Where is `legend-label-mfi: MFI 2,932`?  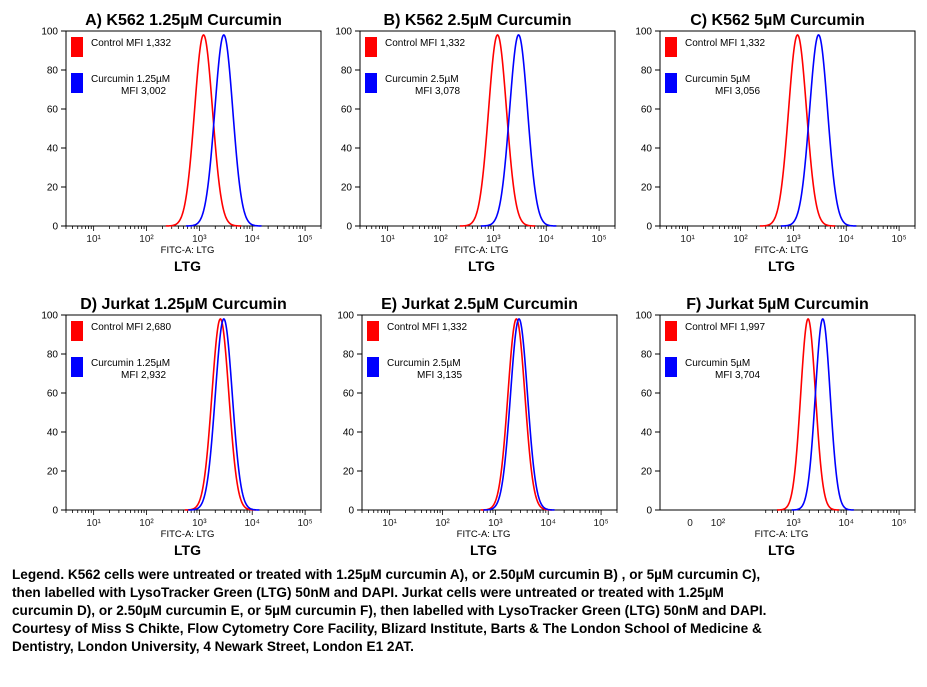 legend-label-mfi: MFI 2,932 is located at coordinates (143, 375).